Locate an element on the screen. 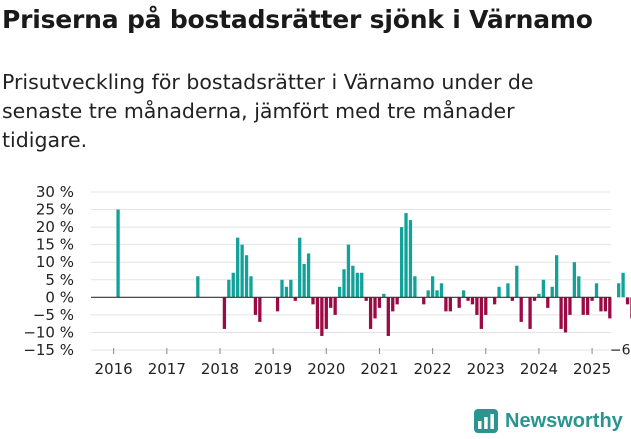 Image resolution: width=631 pixels, height=439 pixels. x-tick-label: 2016 is located at coordinates (114, 369).